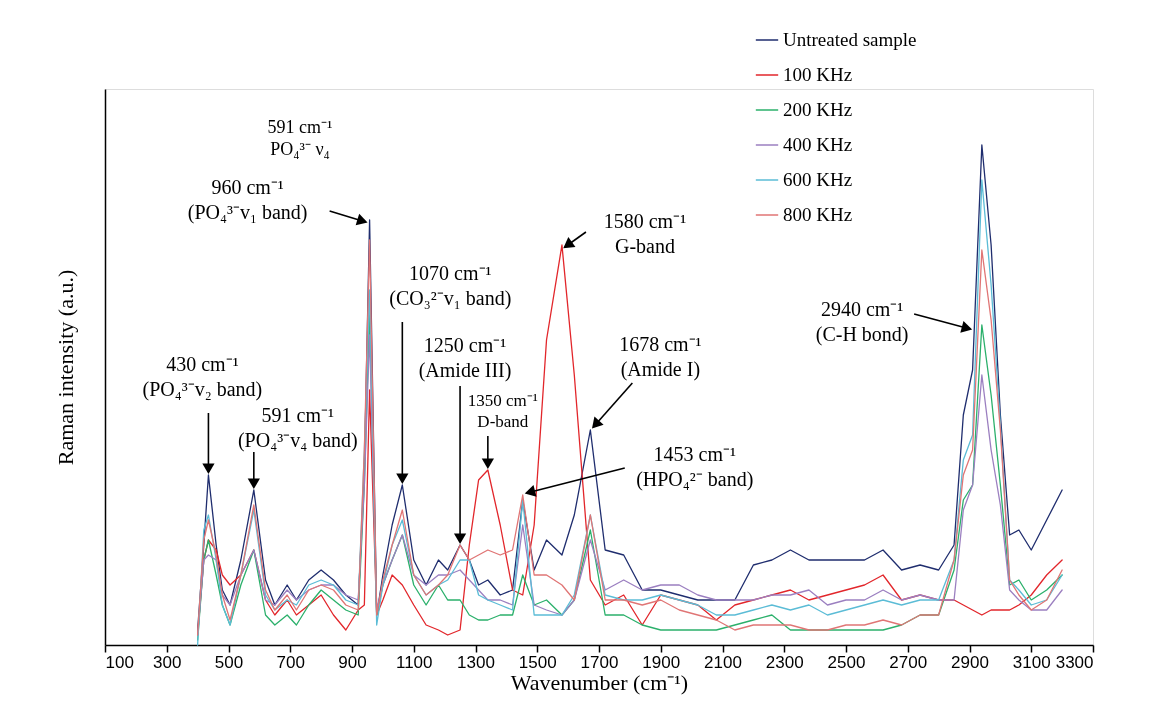 The image size is (1153, 717). Describe the element at coordinates (476, 662) in the screenshot. I see `x-tick-label: 1300` at that location.